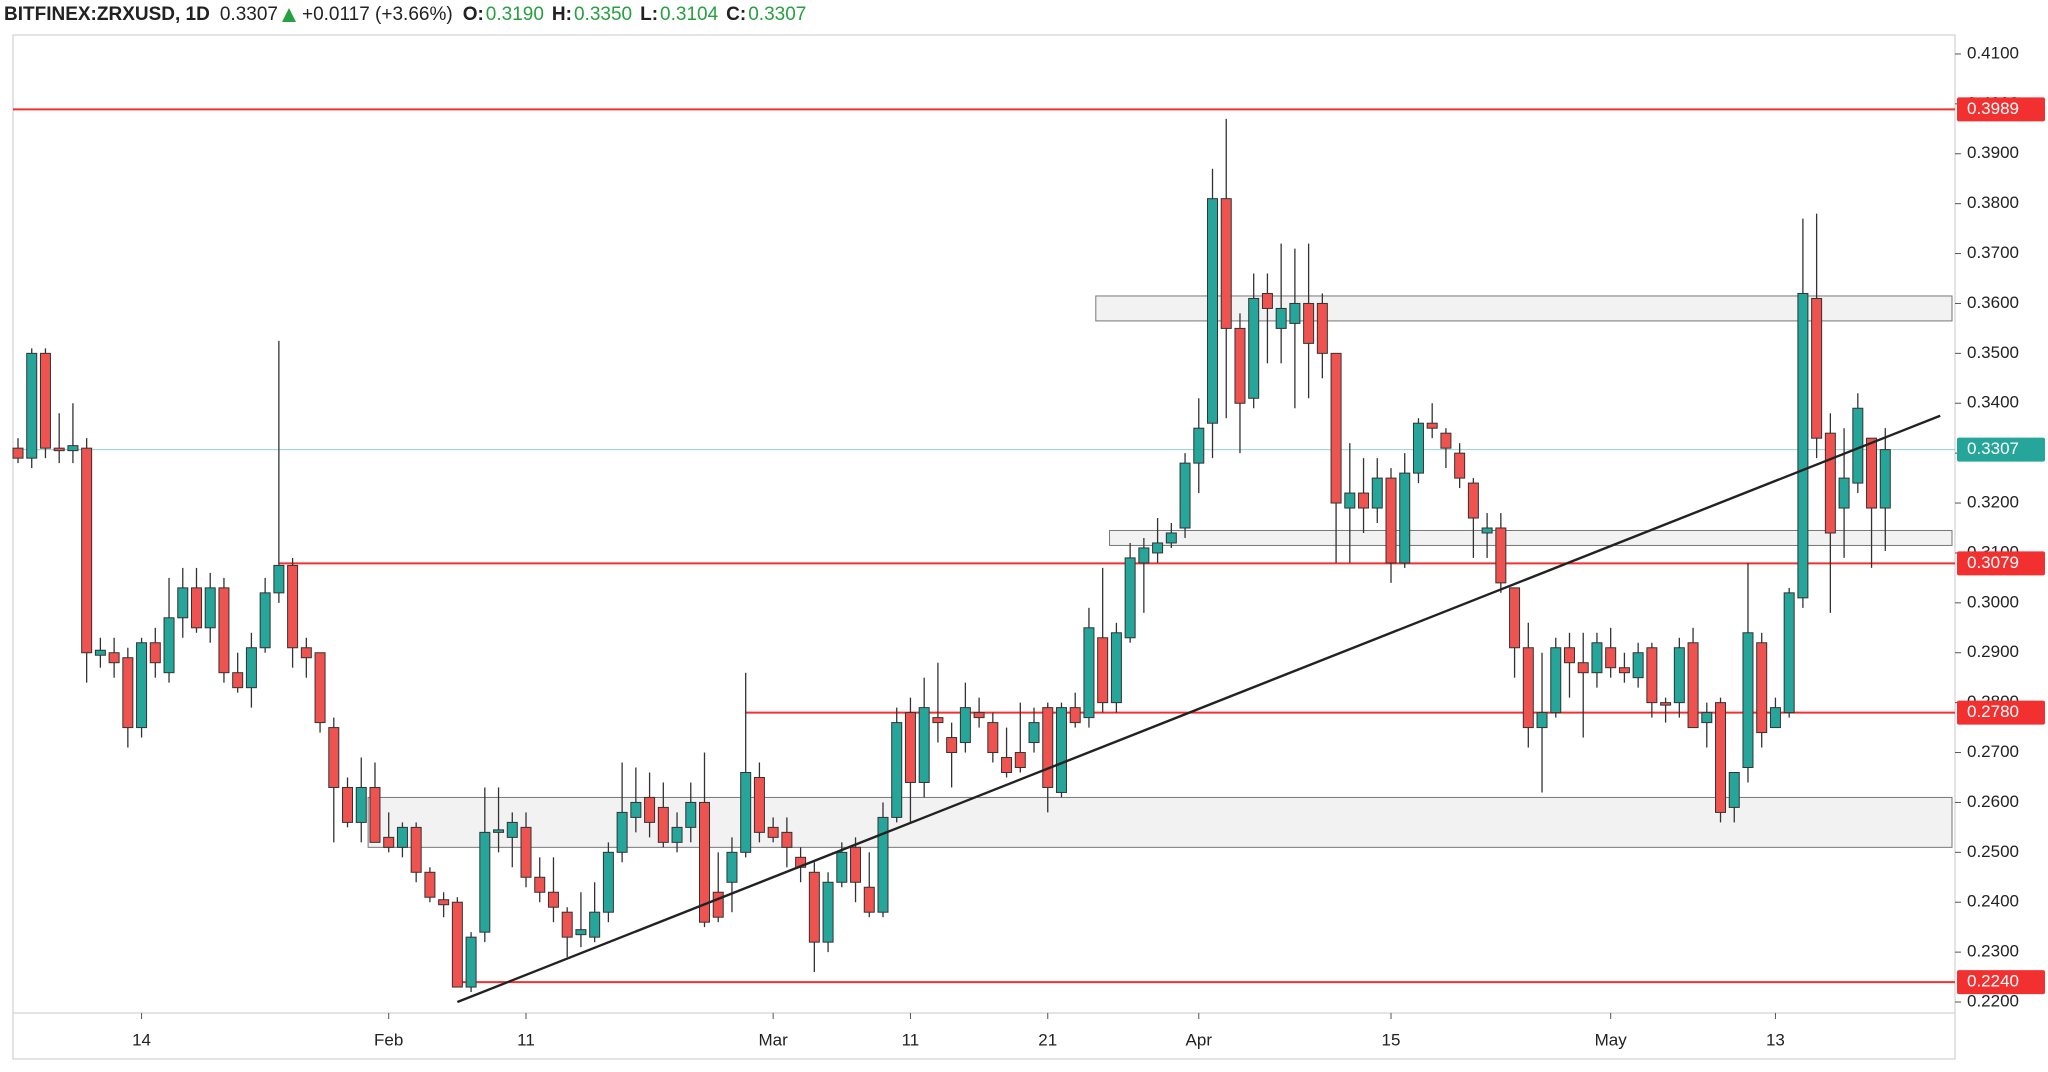 The image size is (2048, 1072). Describe the element at coordinates (984, 1036) in the screenshot. I see `x-axis-frame` at that location.